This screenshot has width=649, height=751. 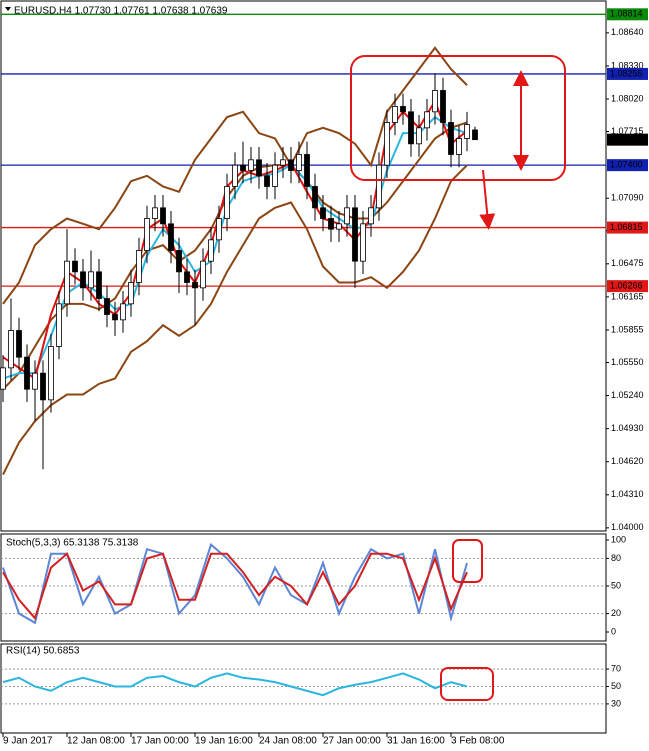 What do you see at coordinates (96, 741) in the screenshot?
I see `x-tick-label: 12 Jan 08:00` at bounding box center [96, 741].